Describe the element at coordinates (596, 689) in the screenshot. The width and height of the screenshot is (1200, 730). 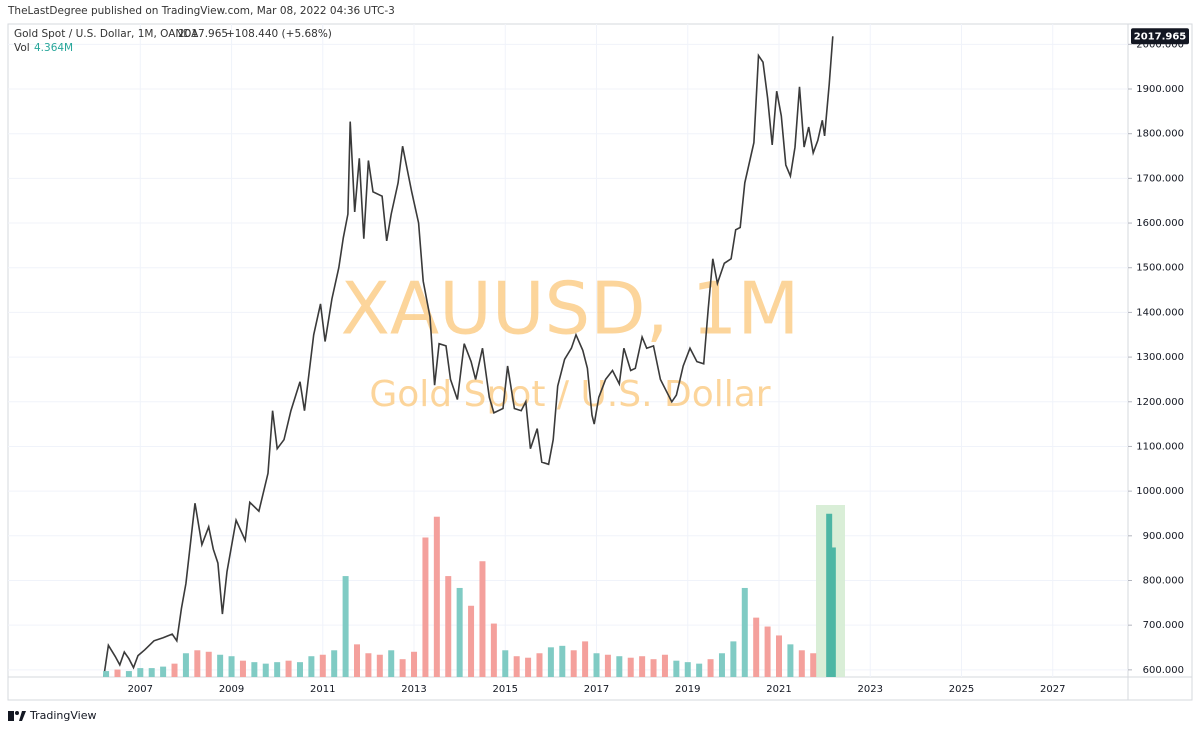
I see `x-tick-label: 2017` at that location.